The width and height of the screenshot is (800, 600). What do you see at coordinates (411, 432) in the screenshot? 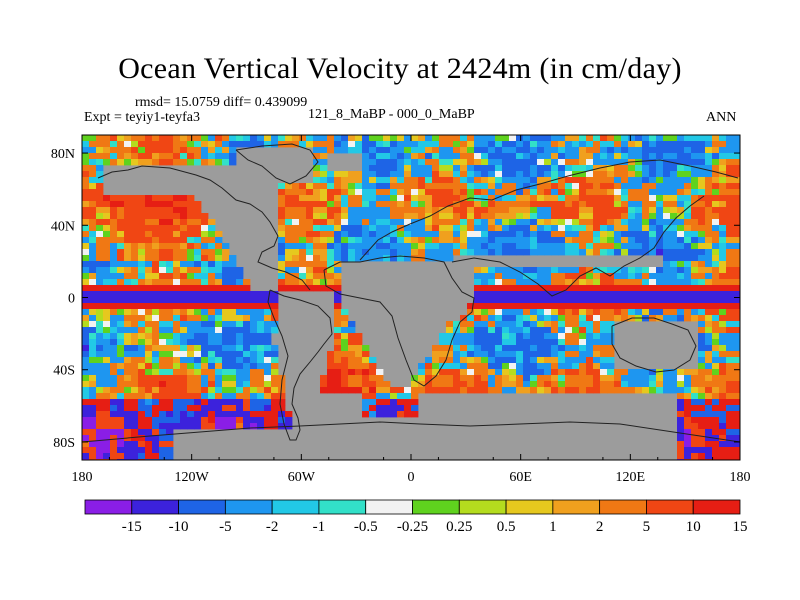
I see `coastline-antarctica` at bounding box center [411, 432].